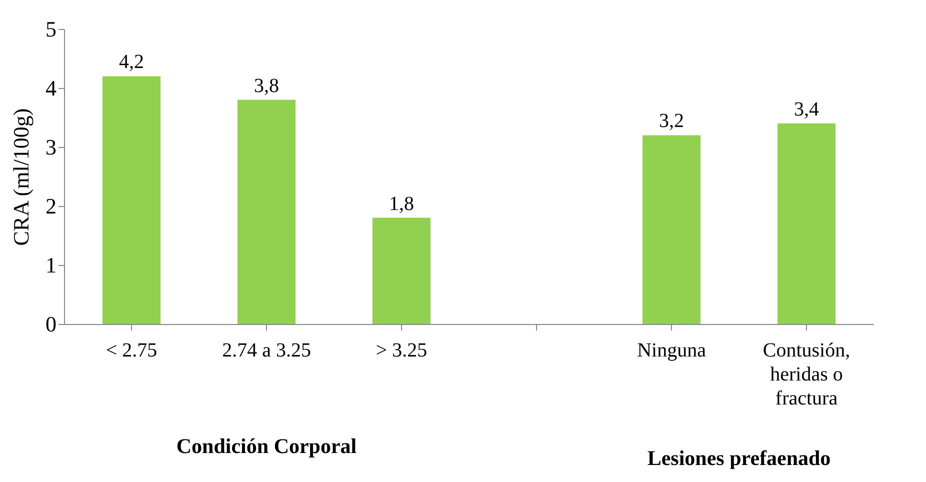 The width and height of the screenshot is (926, 482). I want to click on text: Condición Corporal, so click(266, 446).